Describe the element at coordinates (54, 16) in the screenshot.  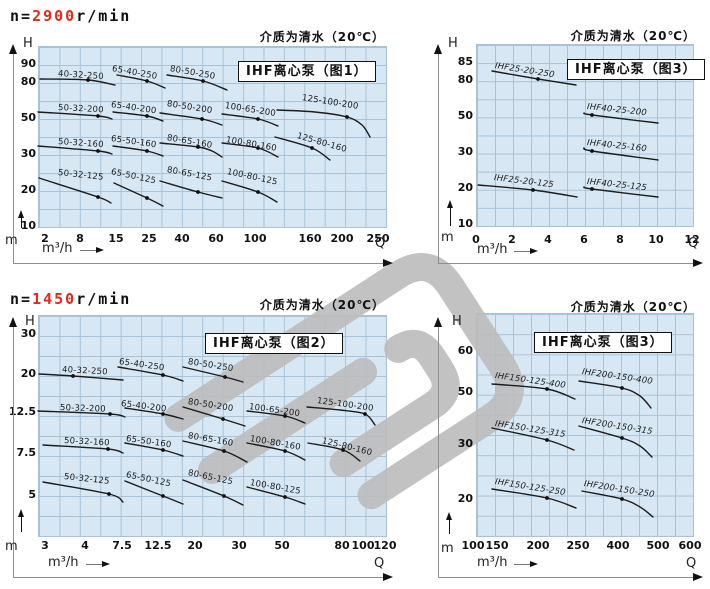
I see `speed-value-red: 2900` at that location.